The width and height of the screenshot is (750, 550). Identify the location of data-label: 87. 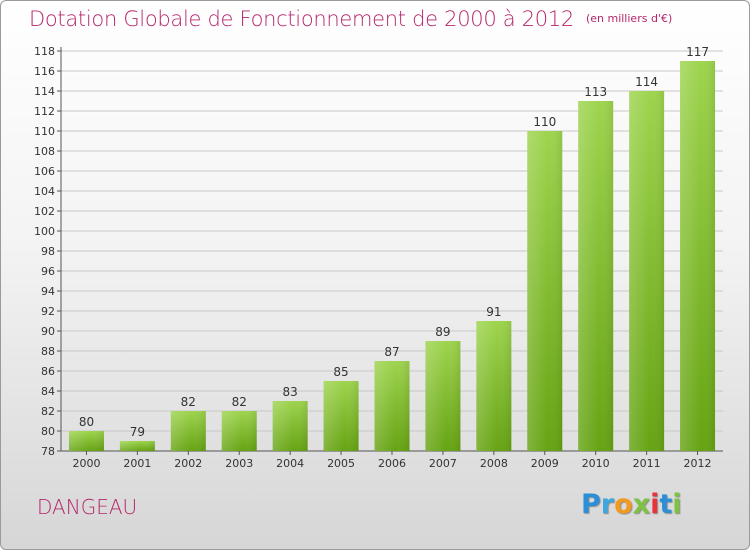
(391, 352).